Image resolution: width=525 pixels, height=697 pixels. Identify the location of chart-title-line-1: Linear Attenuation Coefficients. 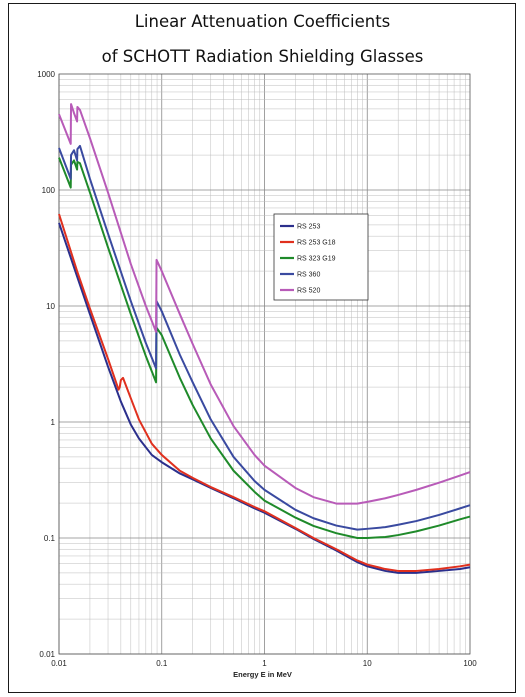
(262, 21).